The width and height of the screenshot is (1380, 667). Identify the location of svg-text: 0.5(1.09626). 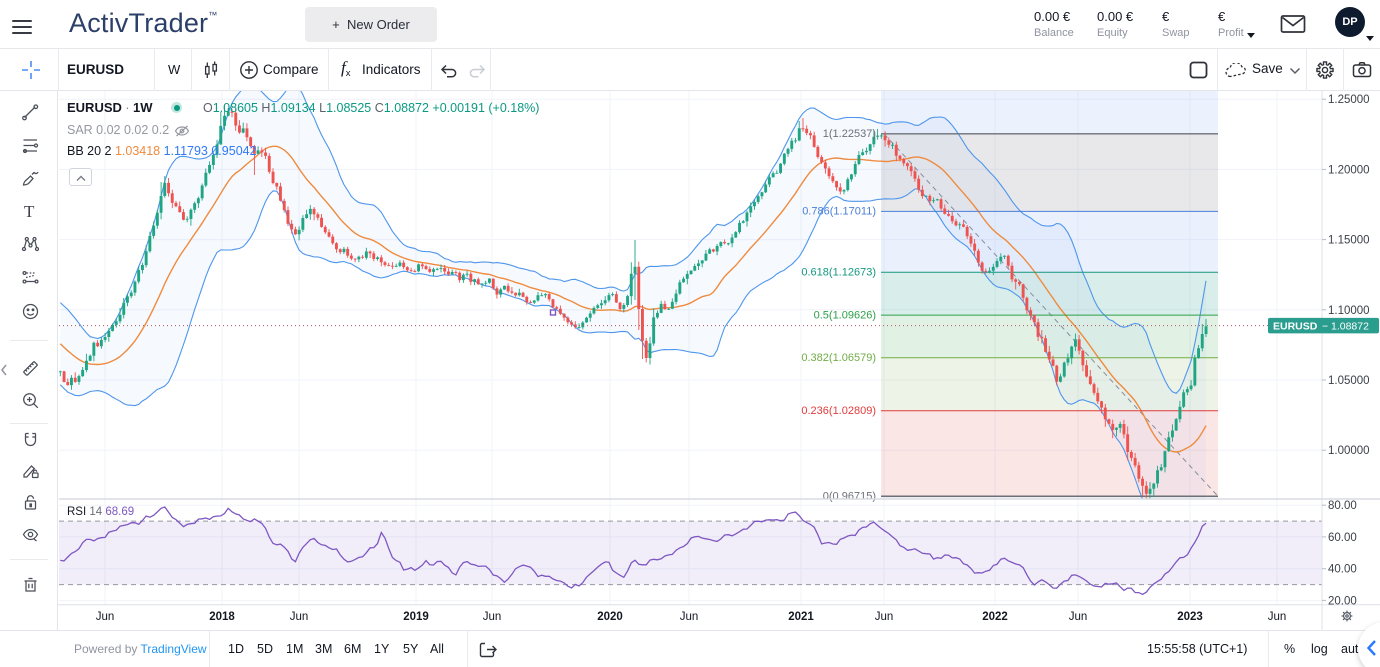
(845, 315).